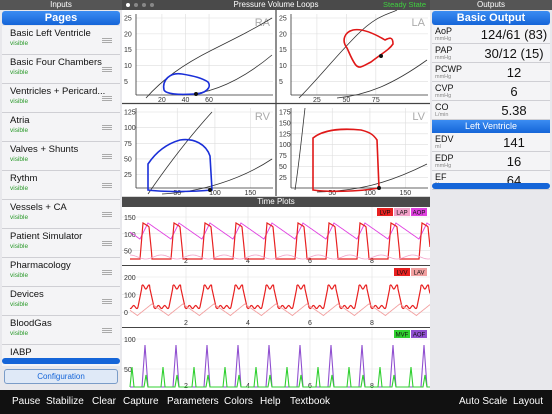 This screenshot has width=552, height=414. What do you see at coordinates (50, 33) in the screenshot?
I see `page-name: Basic Left Ventricle` at bounding box center [50, 33].